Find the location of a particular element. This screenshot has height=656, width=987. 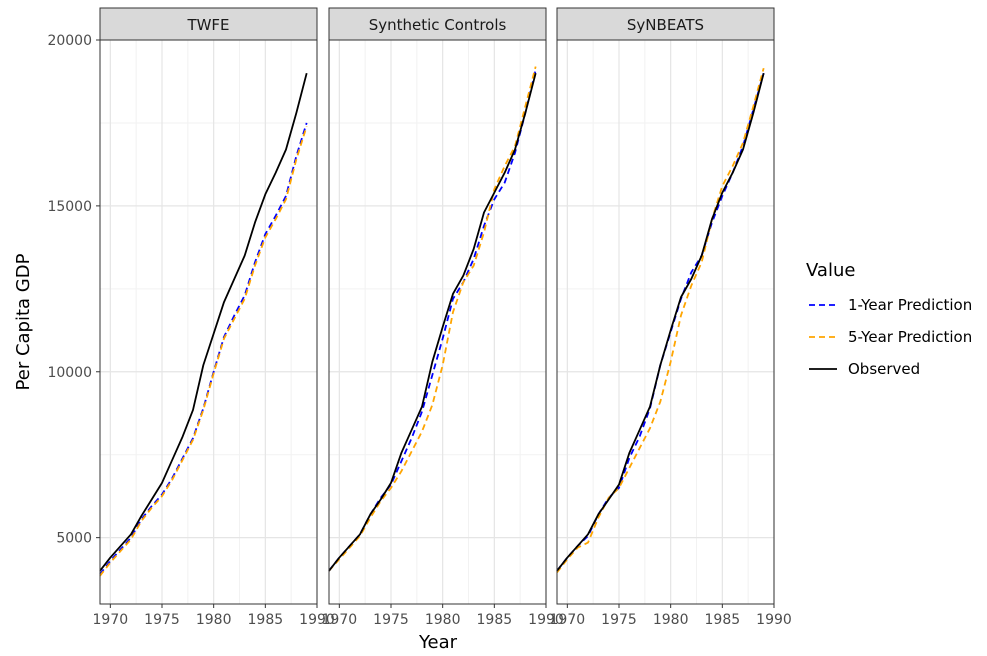

y-tick-label: 10000 is located at coordinates (69, 373).